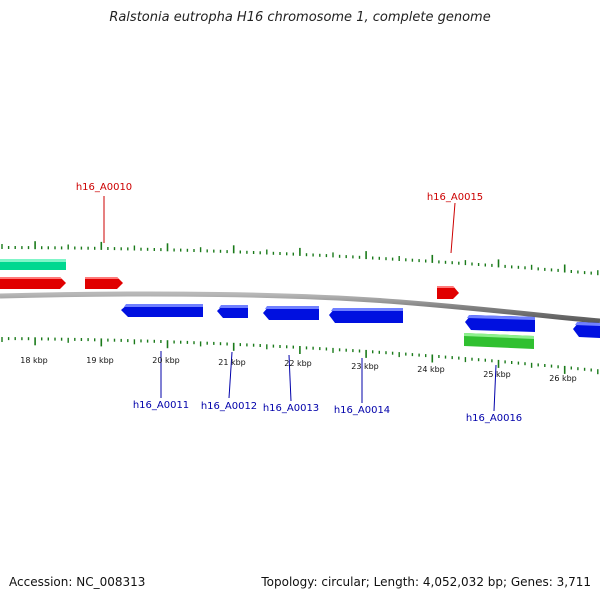 This screenshot has width=600, height=600. What do you see at coordinates (431, 369) in the screenshot?
I see `scale-label: 24 kbp` at bounding box center [431, 369].